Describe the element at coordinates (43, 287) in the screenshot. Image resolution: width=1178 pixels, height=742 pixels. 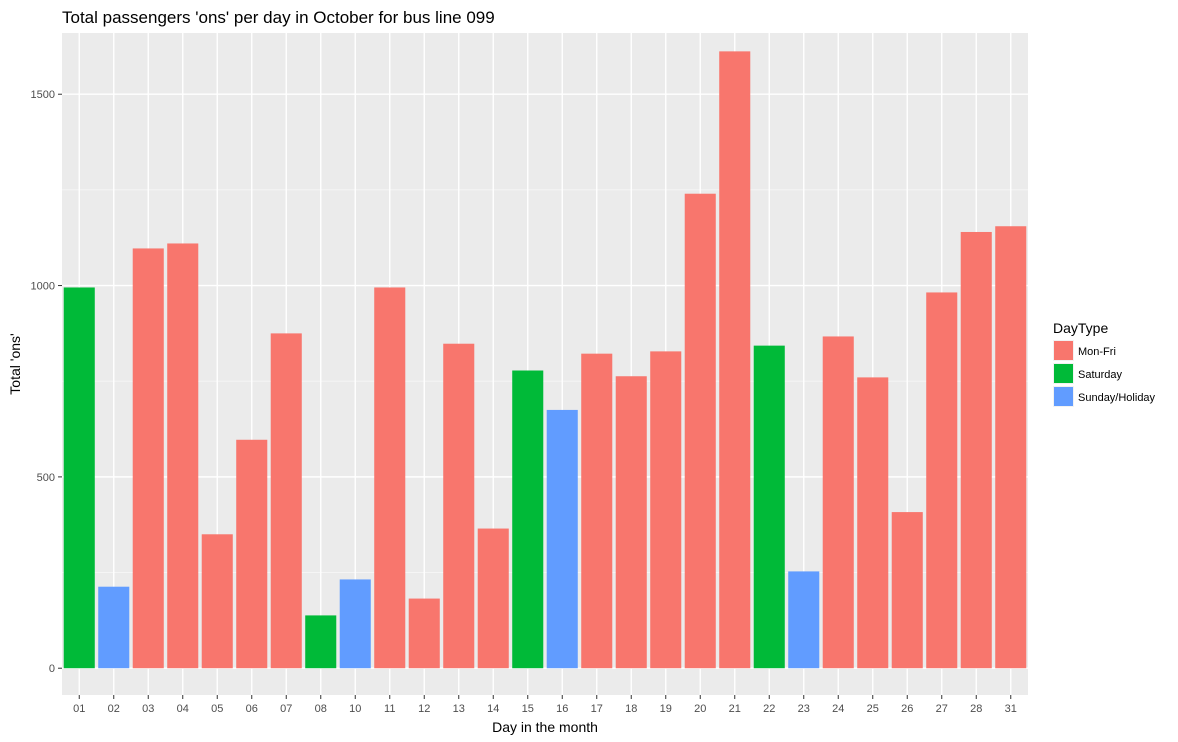
I see `y-tick-label: 1000` at that location.